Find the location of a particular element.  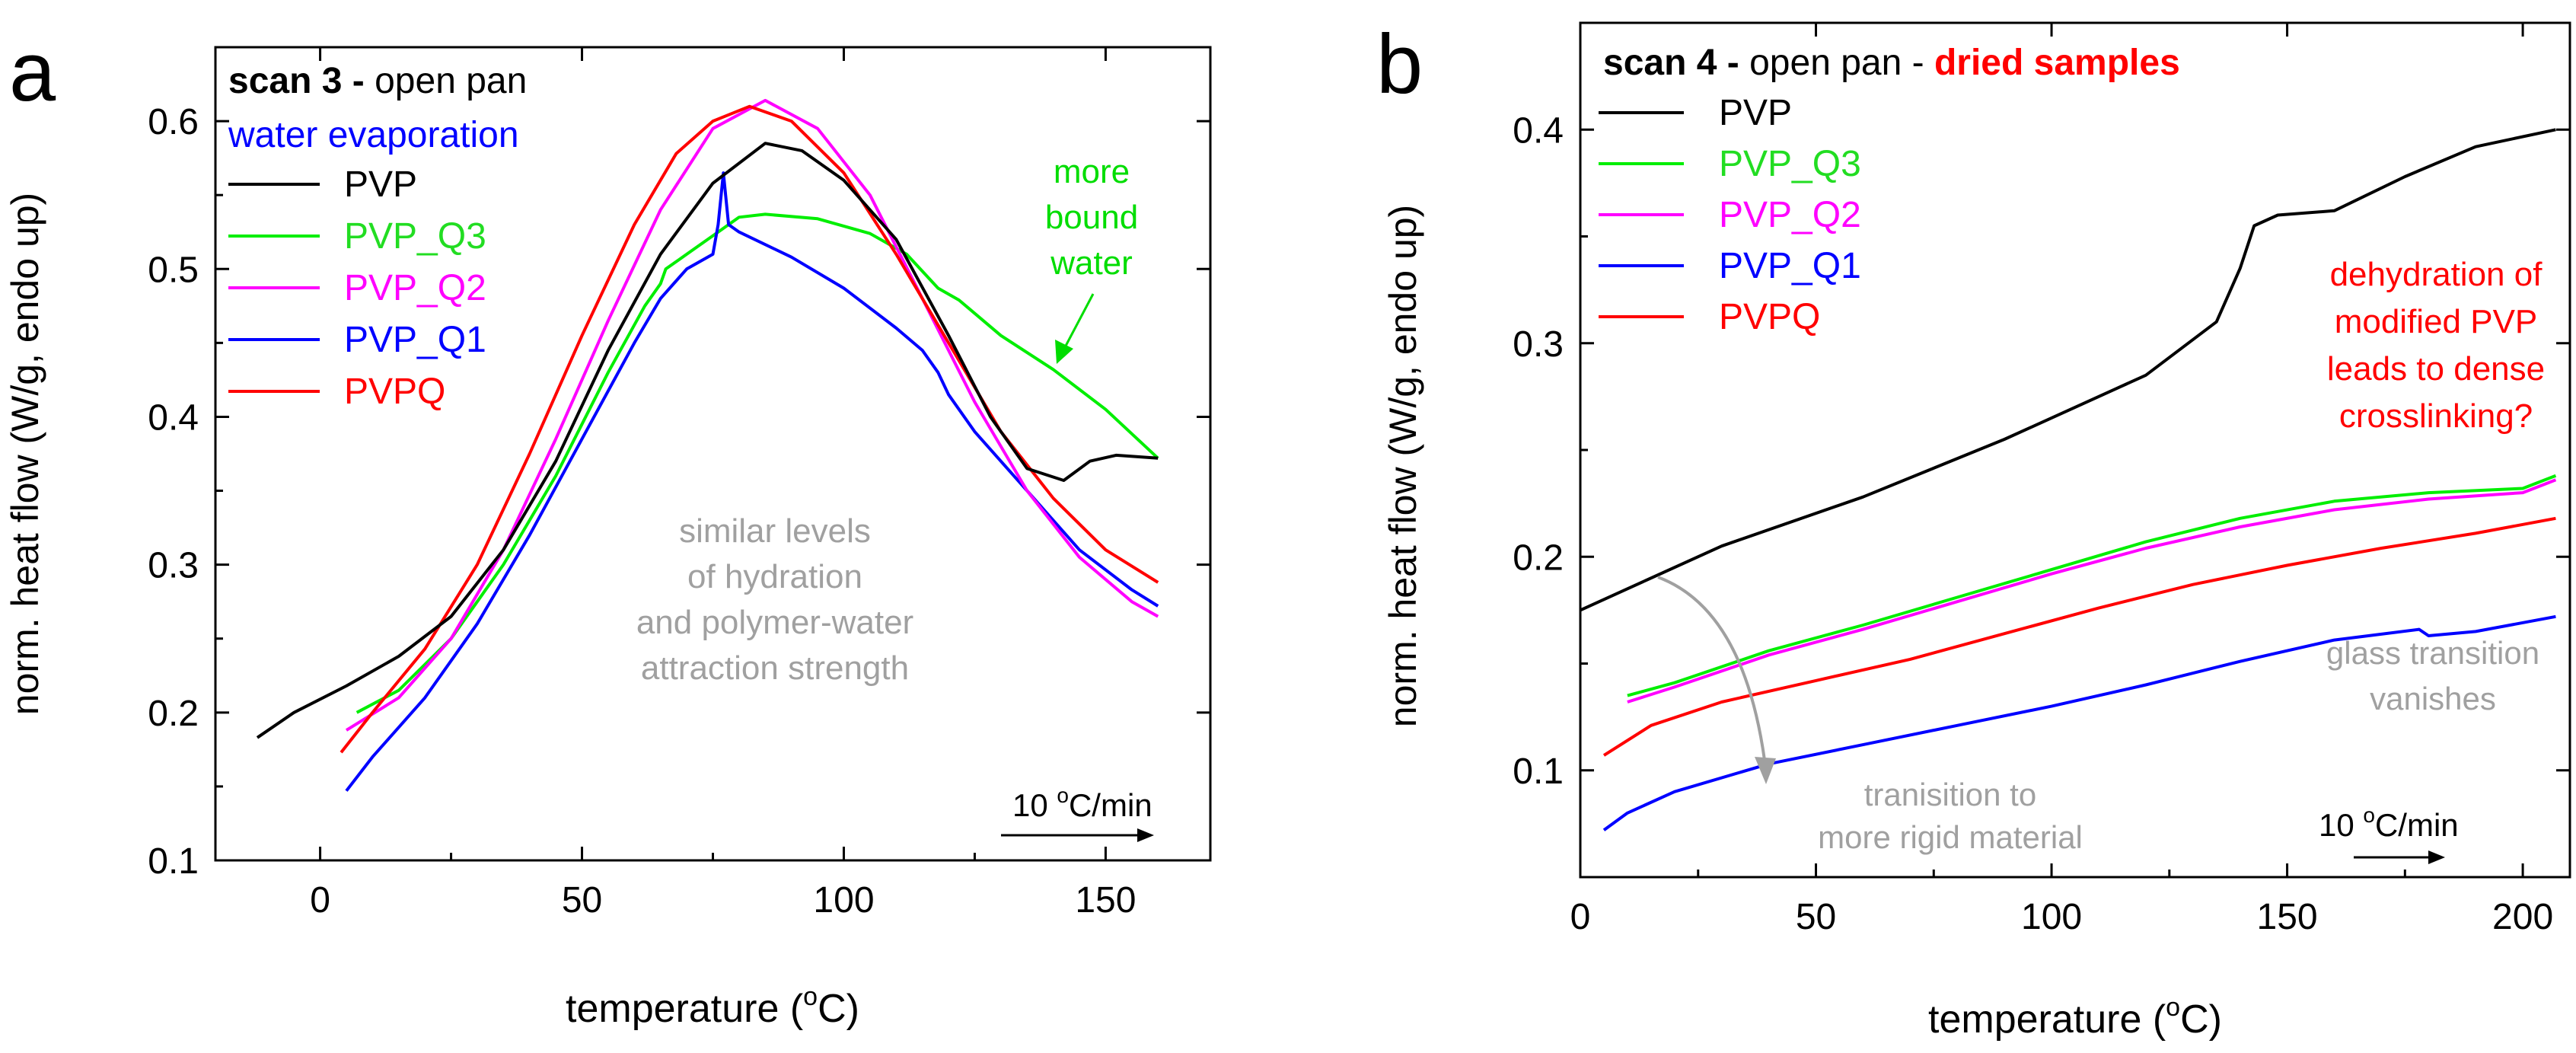

x-tick-label-b: 100 is located at coordinates (2051, 917).